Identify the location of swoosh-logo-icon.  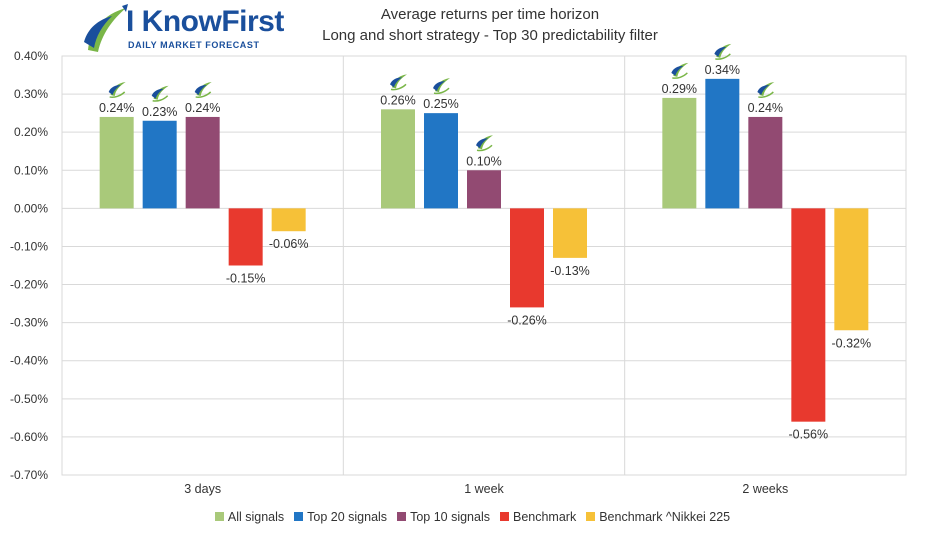
(106, 28).